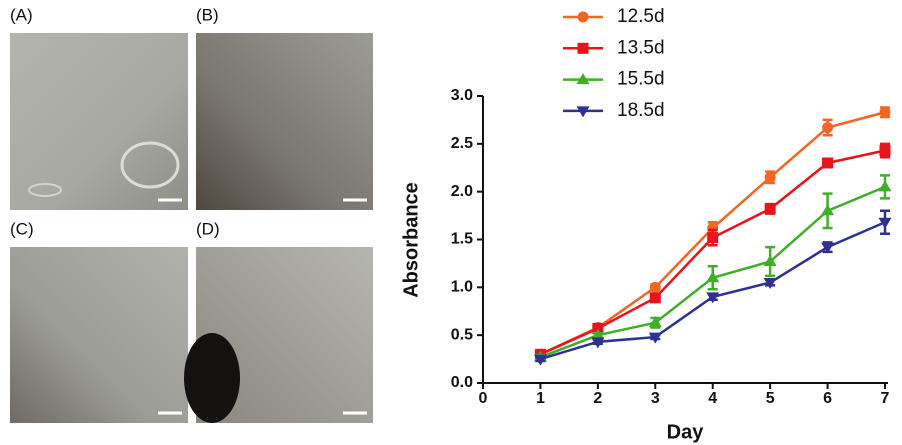  I want to click on x-tick-label: 4, so click(712, 398).